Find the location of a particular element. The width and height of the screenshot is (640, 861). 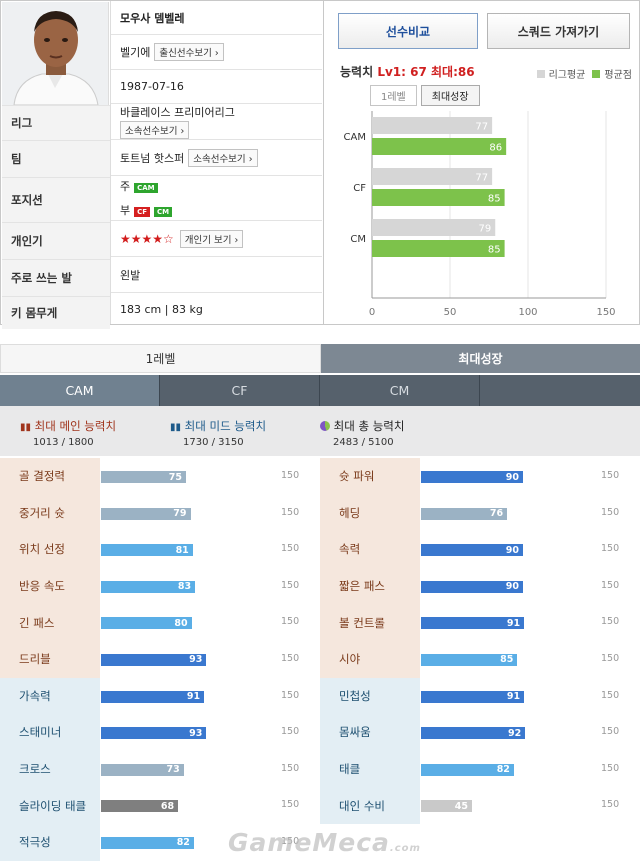

watermark-logo: GameMeca.com is located at coordinates (324, 842).